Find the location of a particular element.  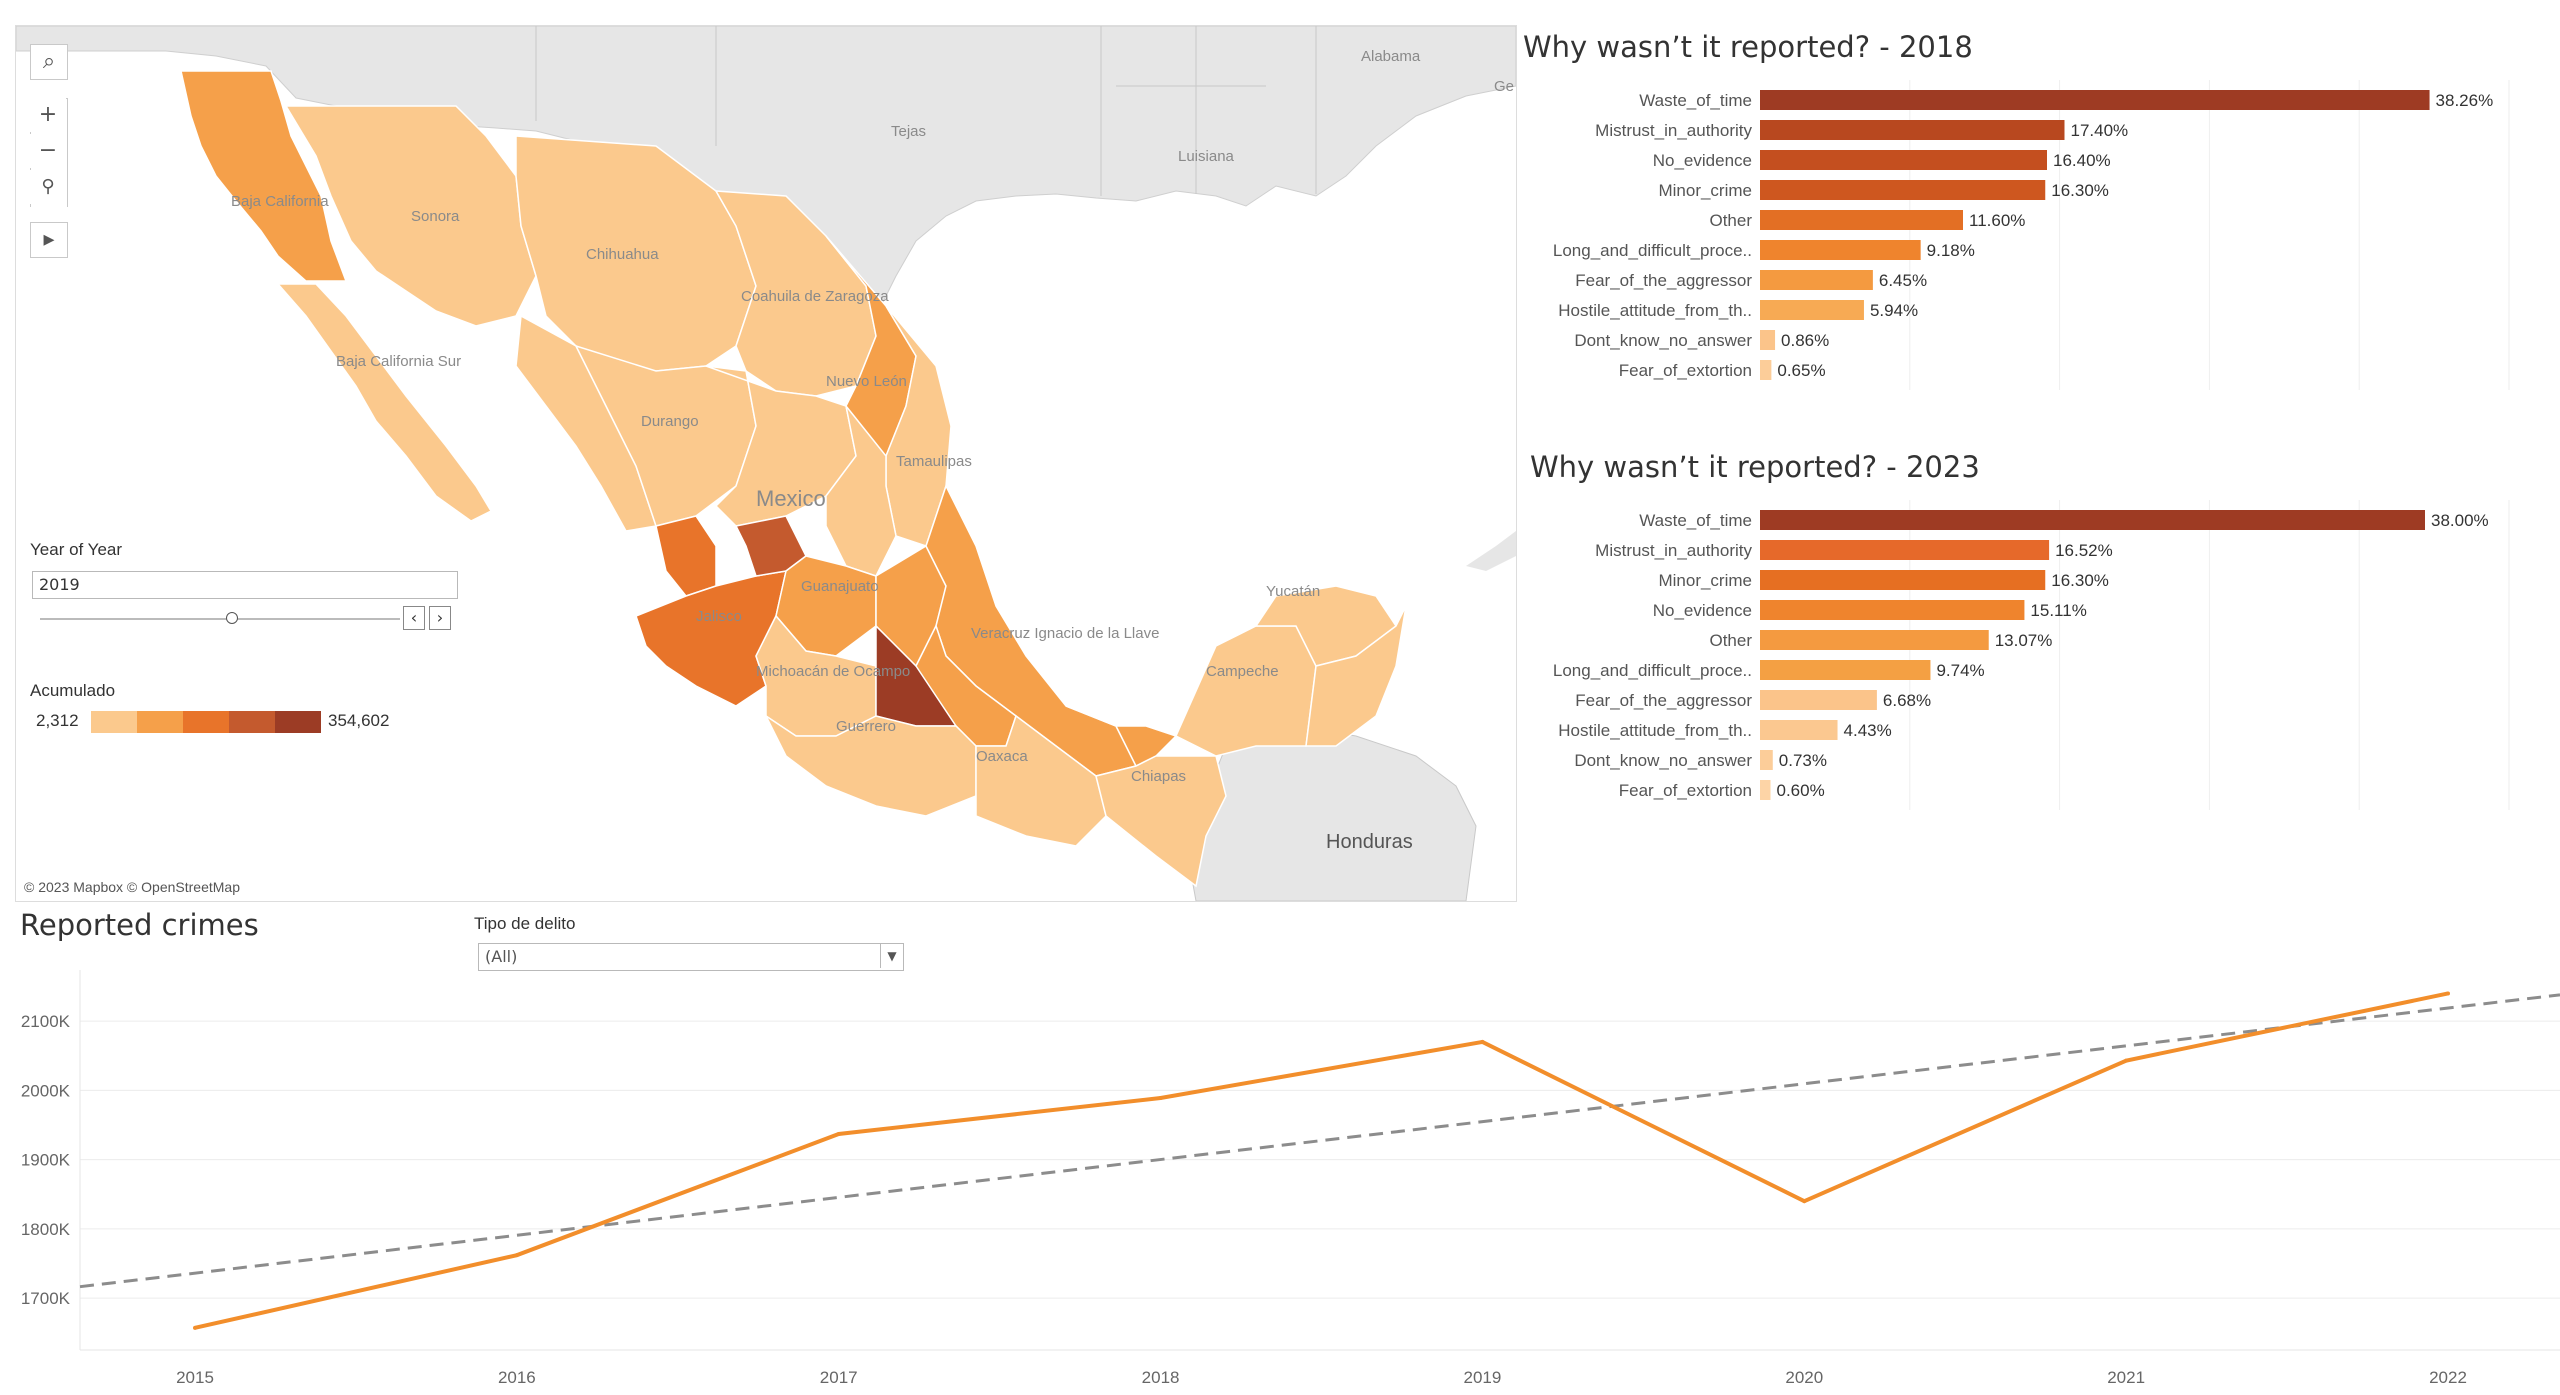

y-tick-label: 1900K is located at coordinates (46, 1160).